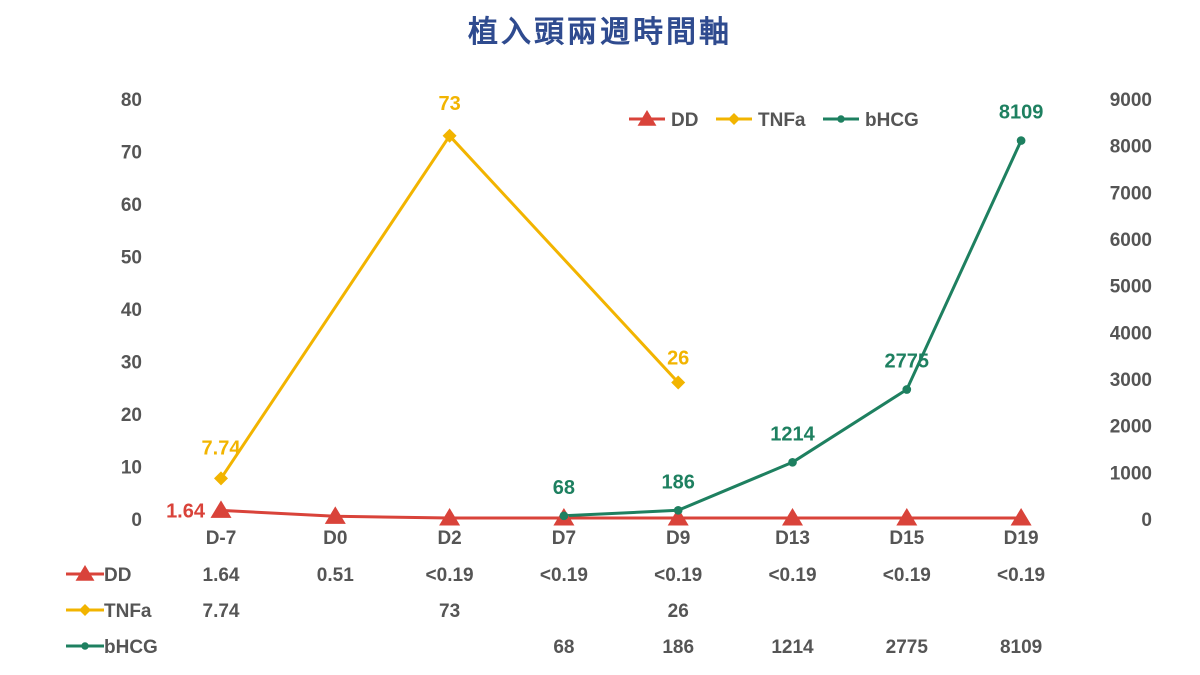 The width and height of the screenshot is (1200, 675). Describe the element at coordinates (449, 538) in the screenshot. I see `category-label: D2` at that location.